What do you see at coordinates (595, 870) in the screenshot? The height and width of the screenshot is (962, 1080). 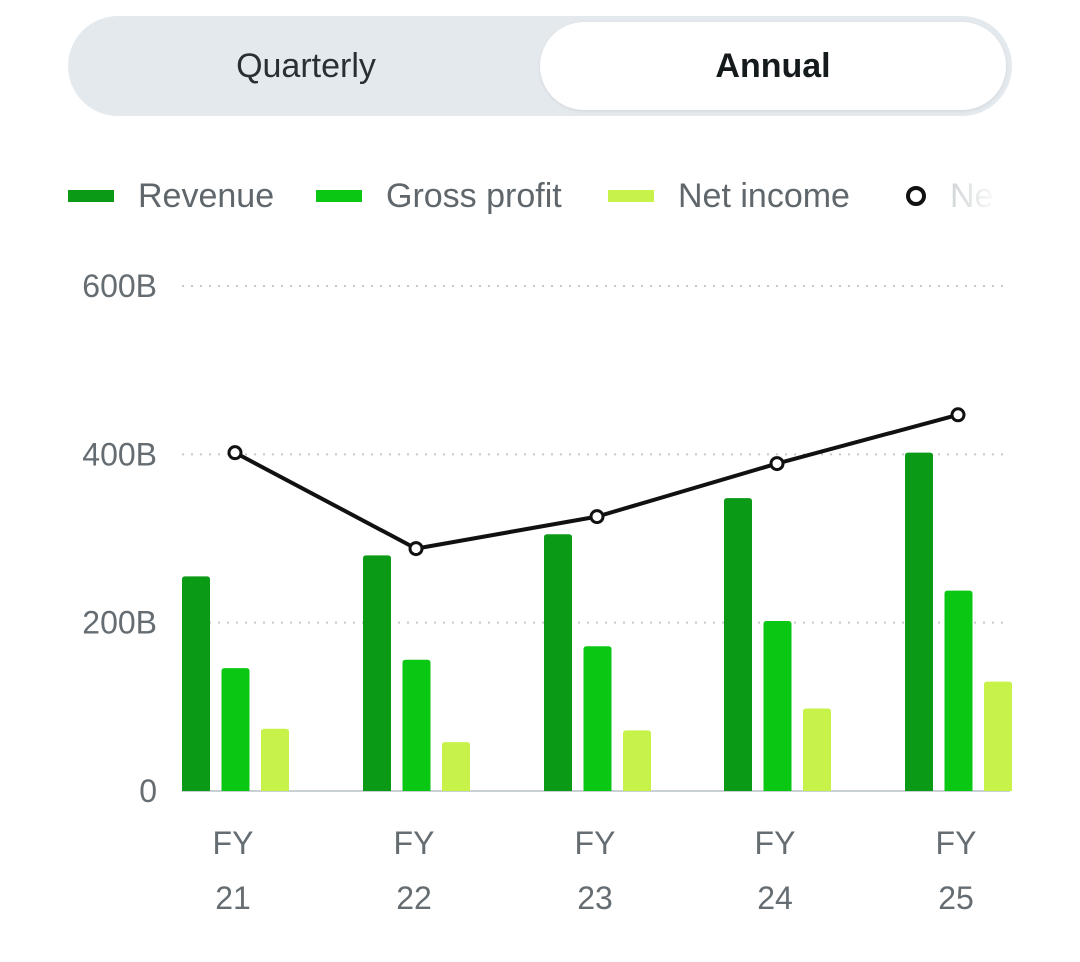 I see `x-axis: FY 21 FY 22 FY 23 FY 24 FY 25` at bounding box center [595, 870].